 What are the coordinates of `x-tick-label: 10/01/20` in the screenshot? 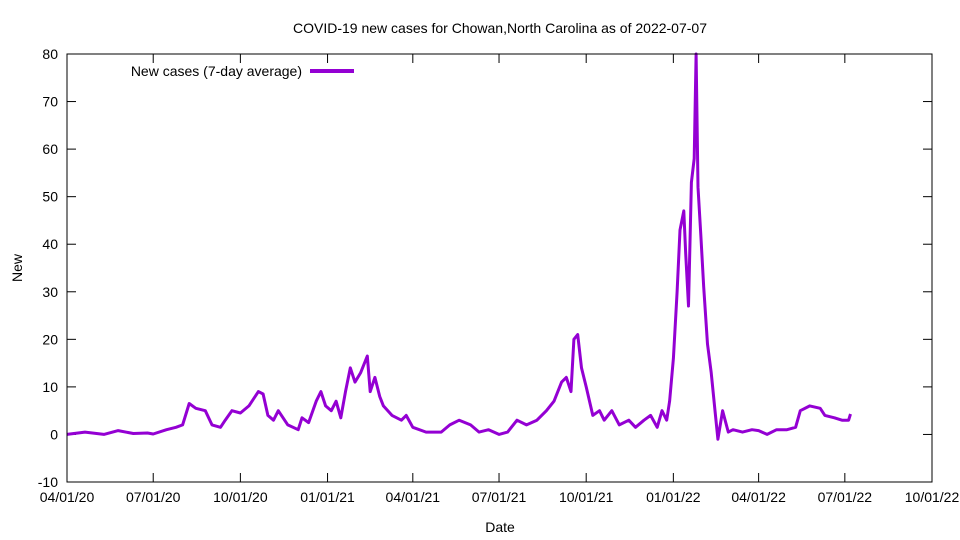 It's located at (240, 497).